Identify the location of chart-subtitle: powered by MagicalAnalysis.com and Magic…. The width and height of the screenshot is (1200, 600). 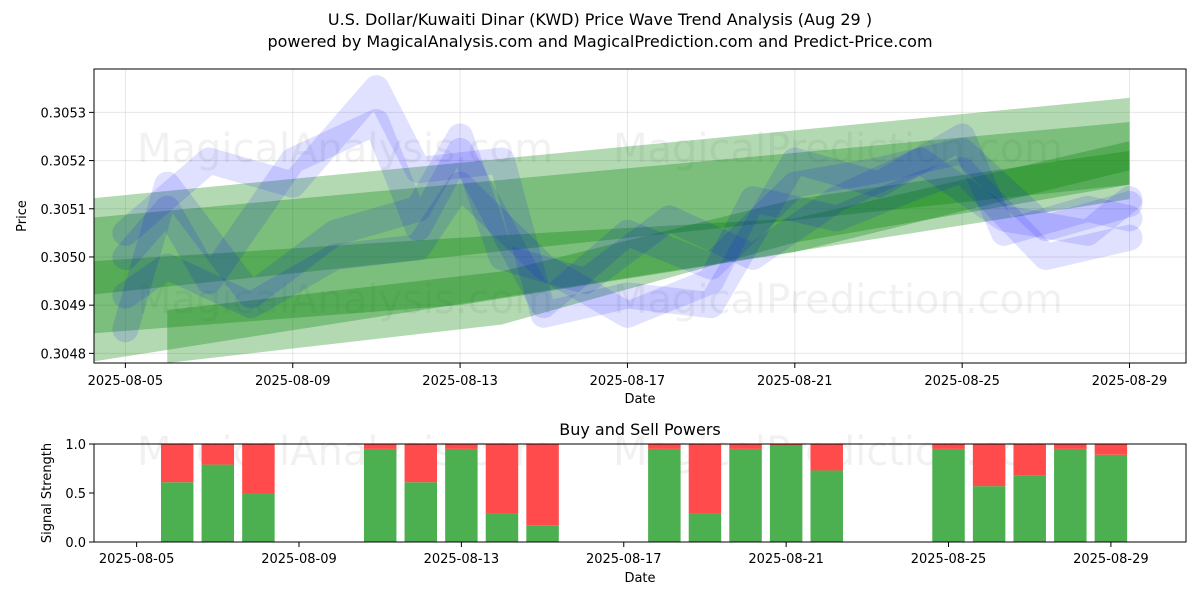
(599, 41).